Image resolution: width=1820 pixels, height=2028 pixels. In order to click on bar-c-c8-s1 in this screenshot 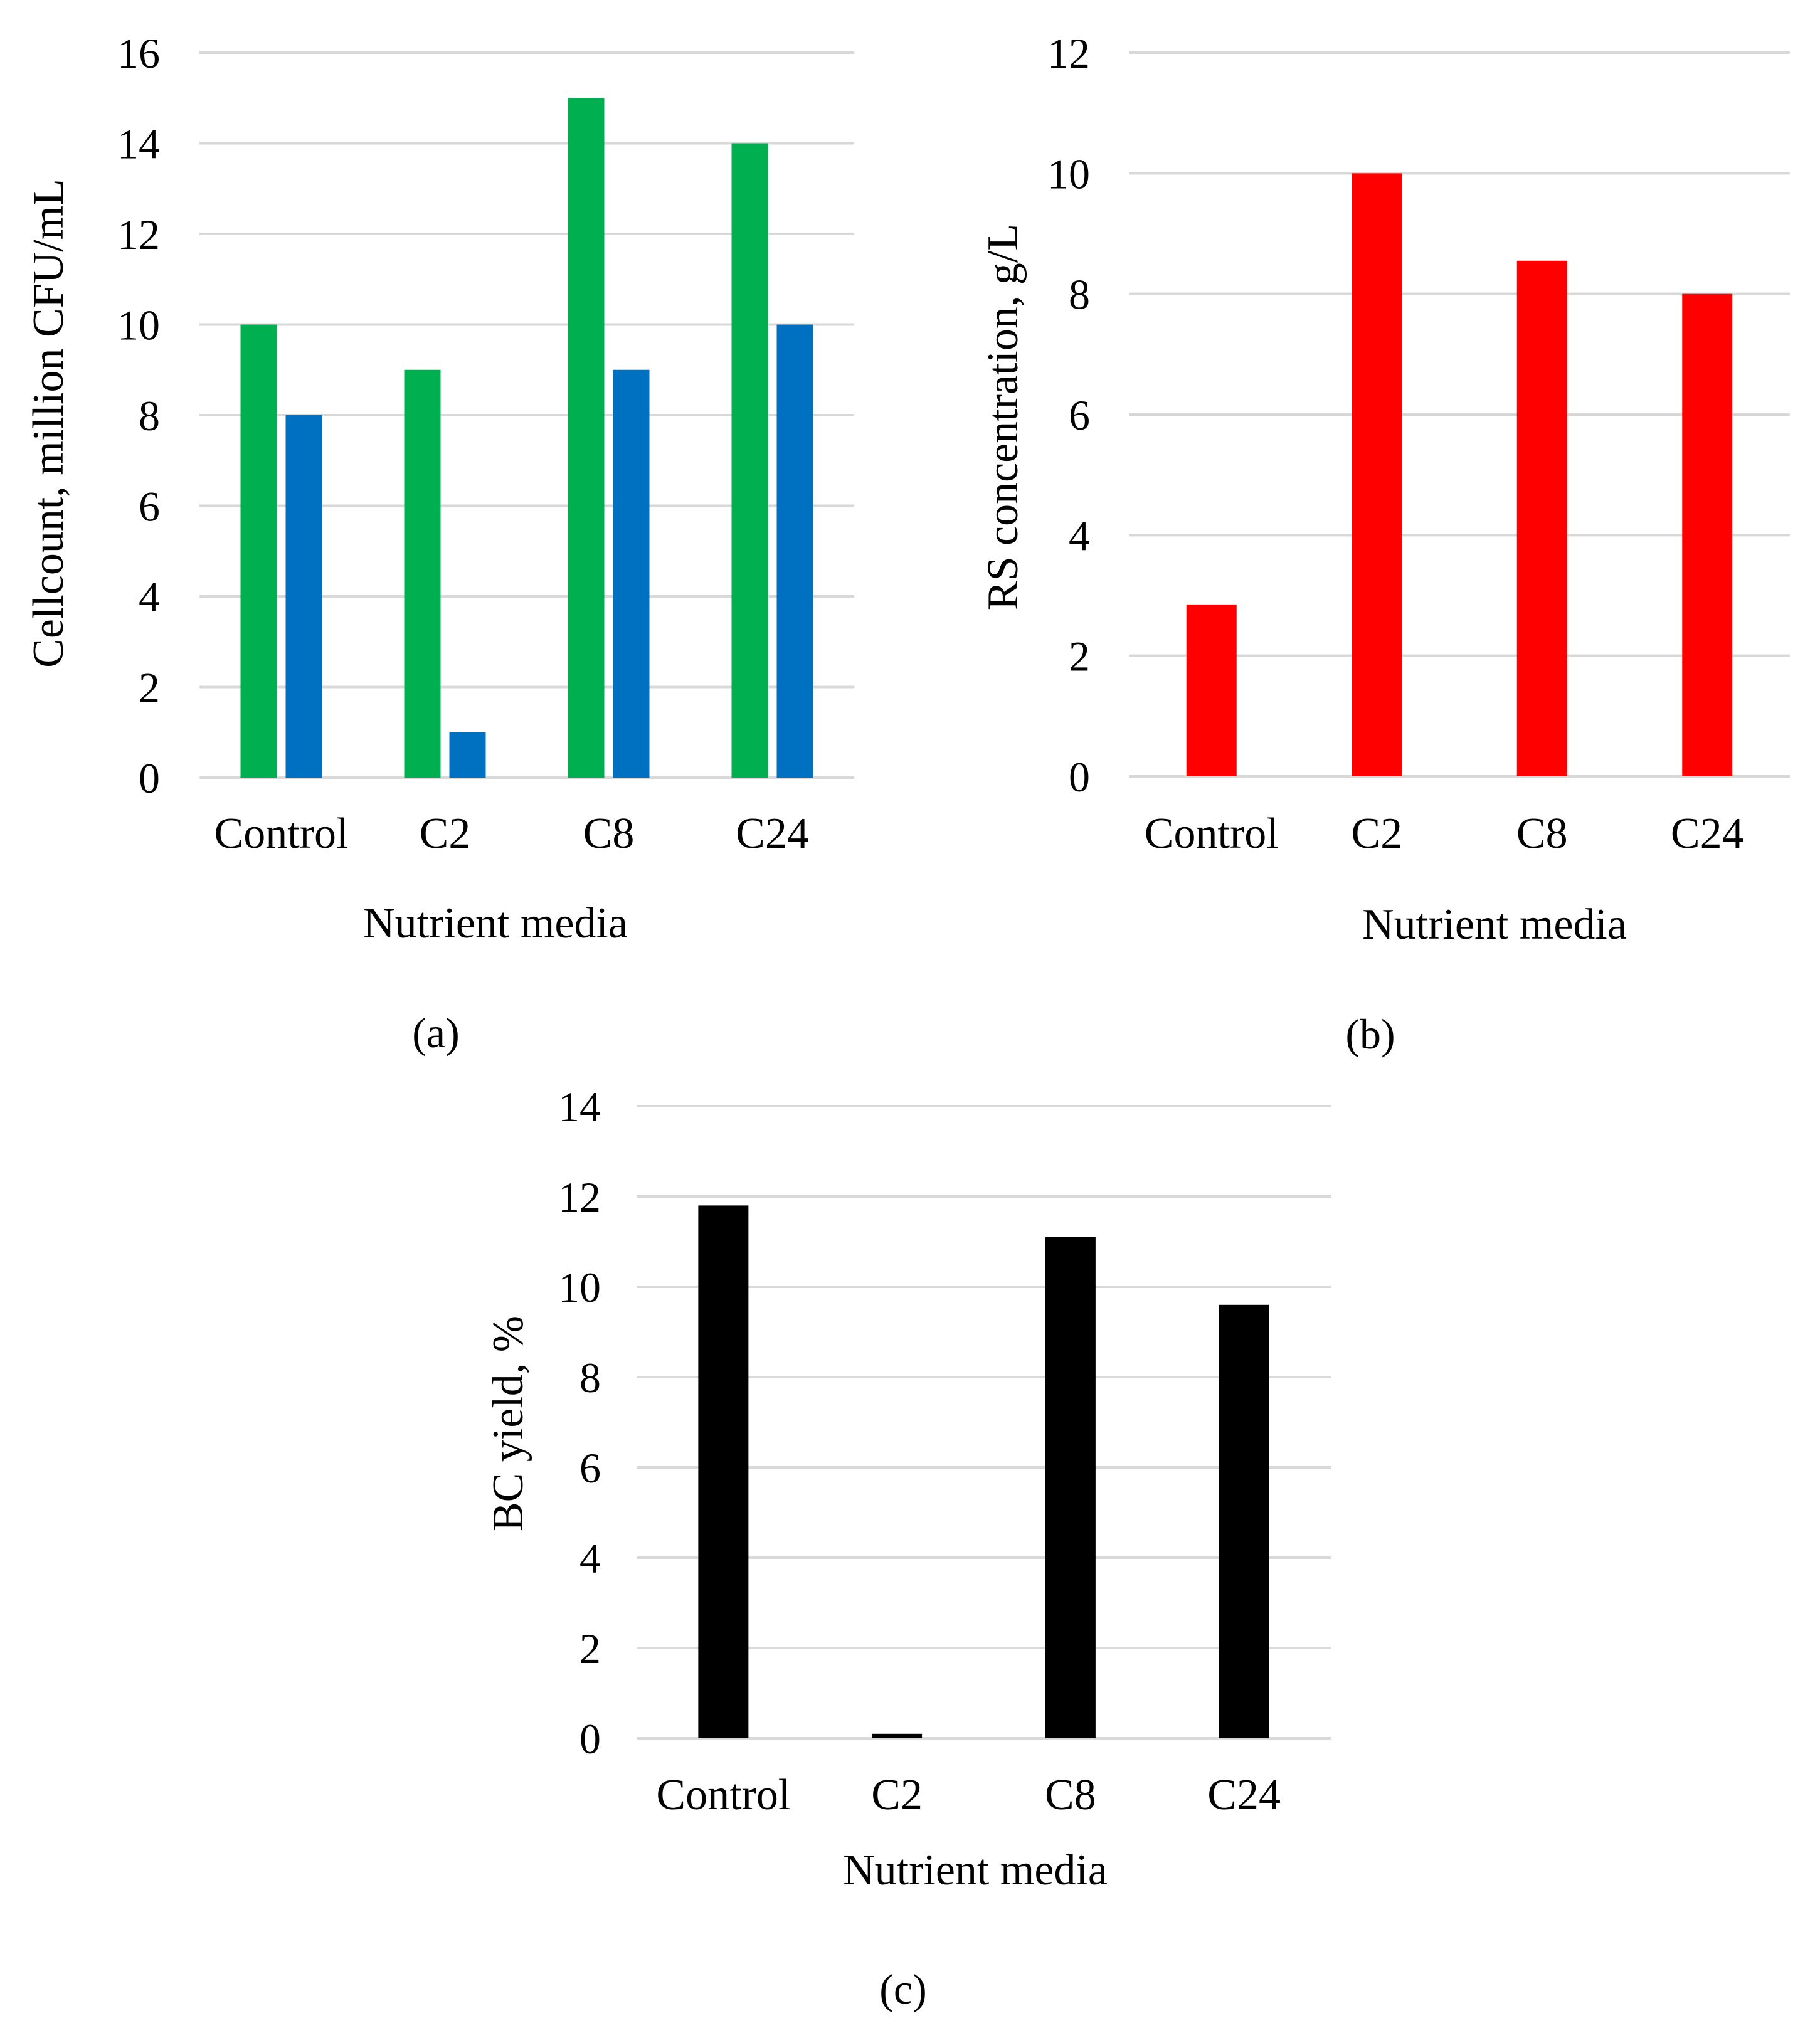, I will do `click(1070, 1487)`.